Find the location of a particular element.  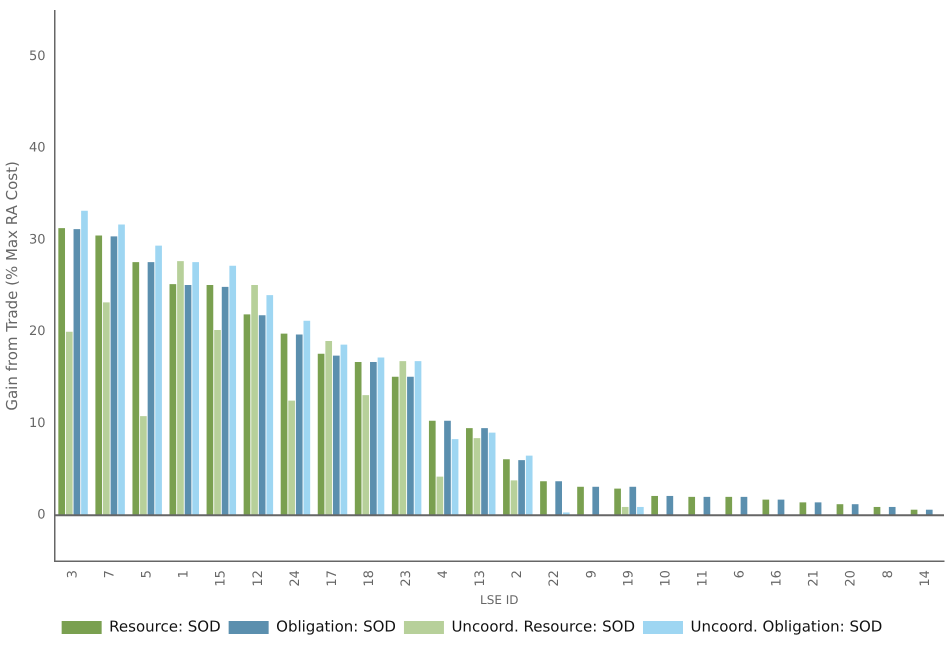

x-tick-label: 20 is located at coordinates (851, 578).